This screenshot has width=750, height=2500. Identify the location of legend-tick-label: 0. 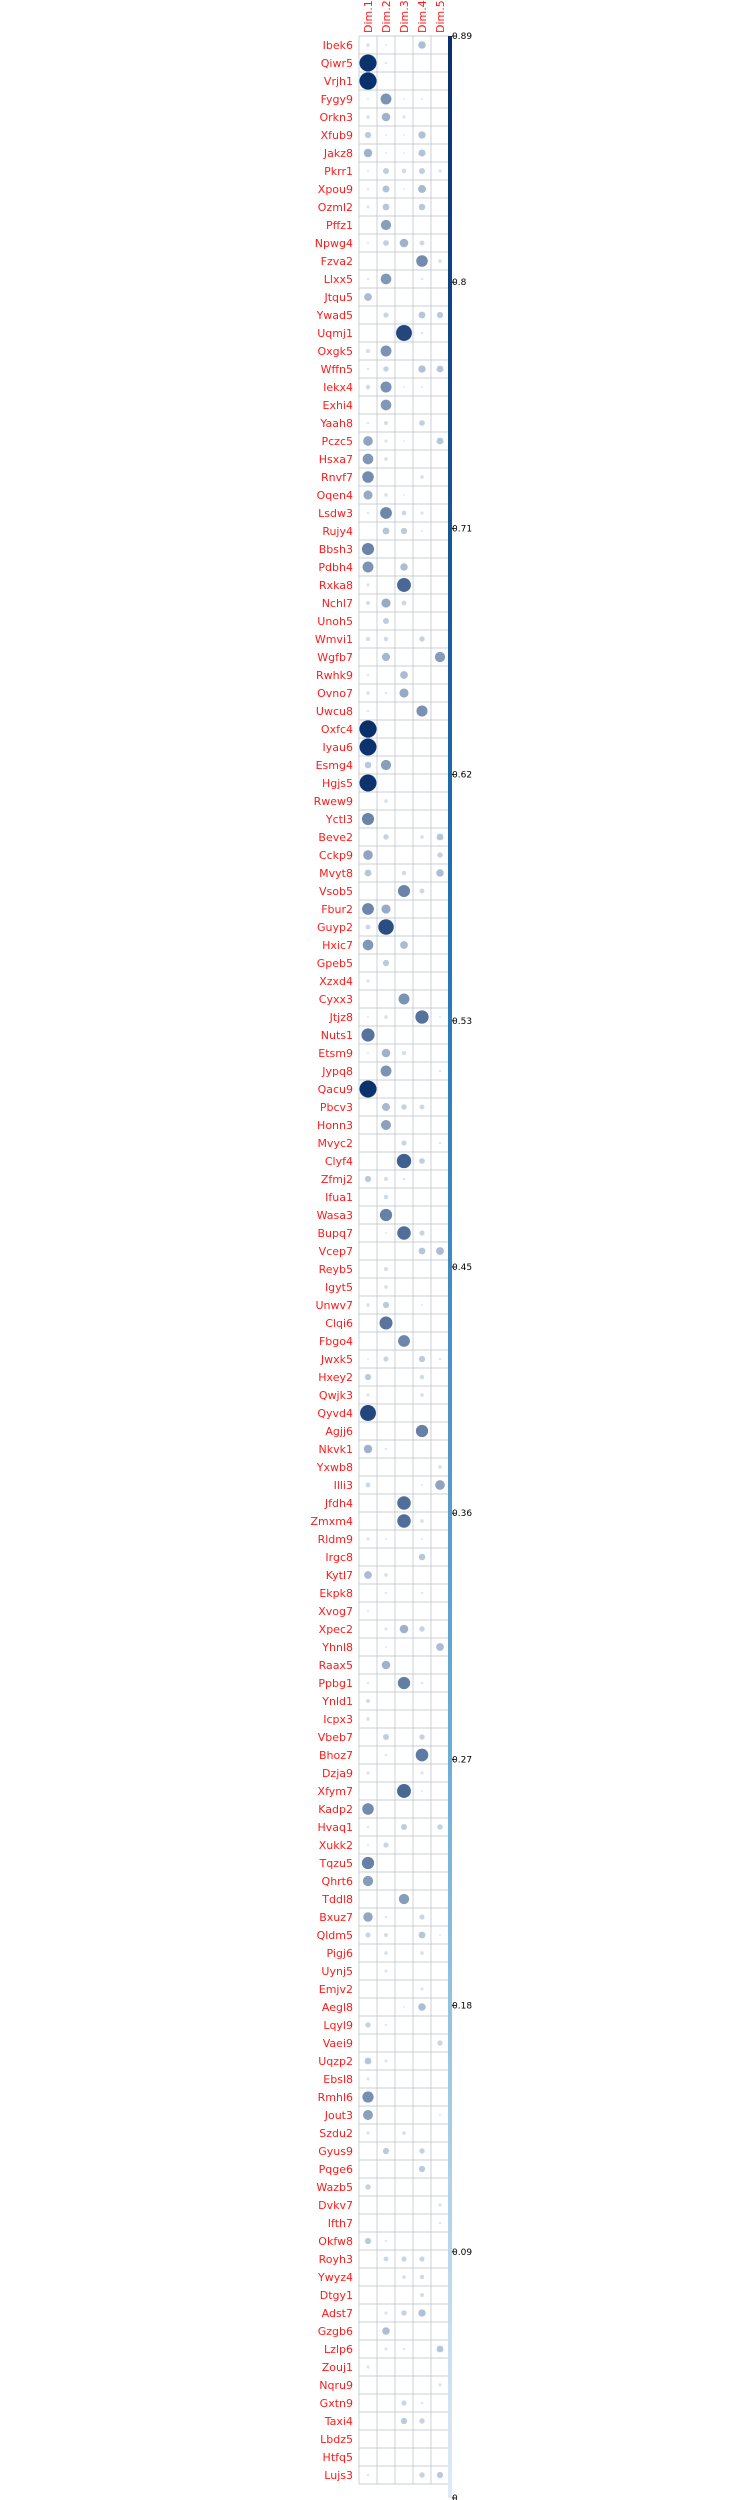
(455, 2497).